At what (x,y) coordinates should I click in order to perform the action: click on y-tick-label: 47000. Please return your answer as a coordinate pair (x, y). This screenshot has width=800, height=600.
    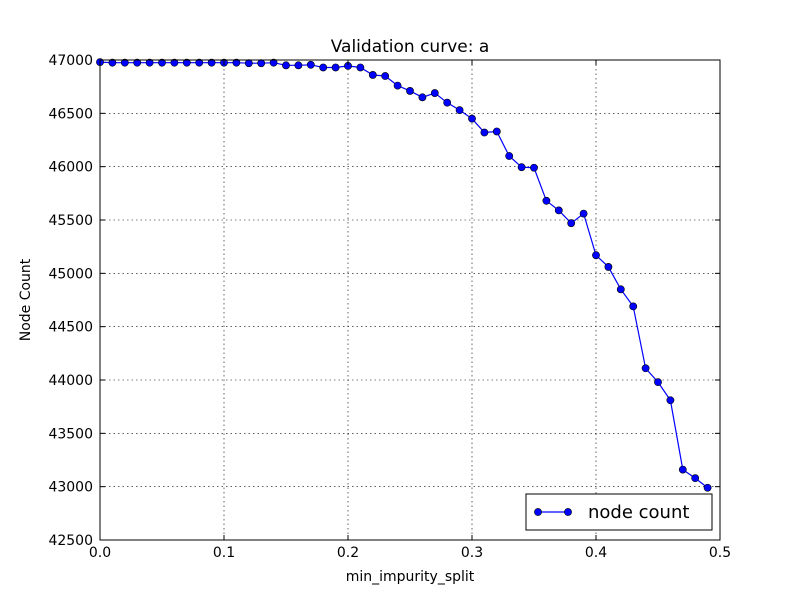
    Looking at the image, I should click on (70, 61).